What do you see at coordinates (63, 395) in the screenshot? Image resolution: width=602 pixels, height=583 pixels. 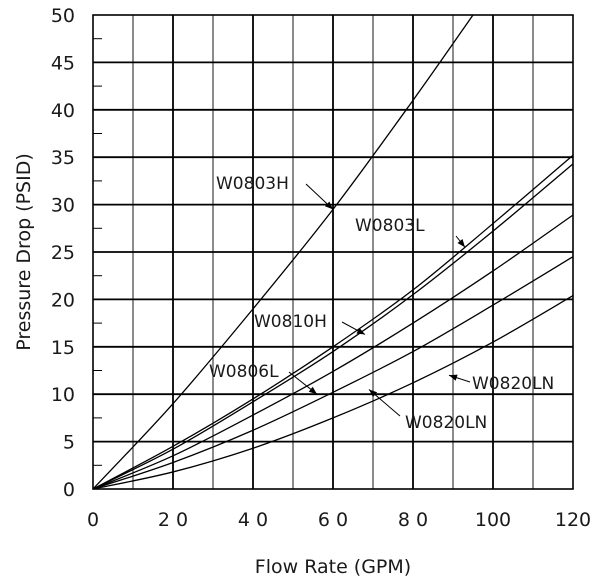 I see `y-tick-label: 10` at bounding box center [63, 395].